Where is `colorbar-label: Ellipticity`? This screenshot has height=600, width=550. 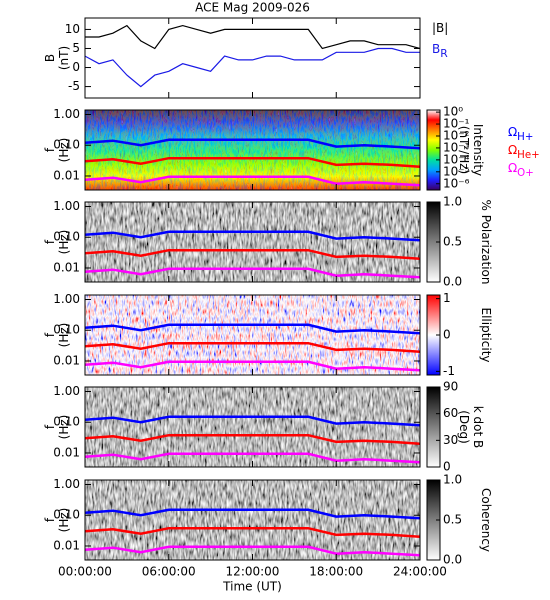
colorbar-label: Ellipticity is located at coordinates (487, 335).